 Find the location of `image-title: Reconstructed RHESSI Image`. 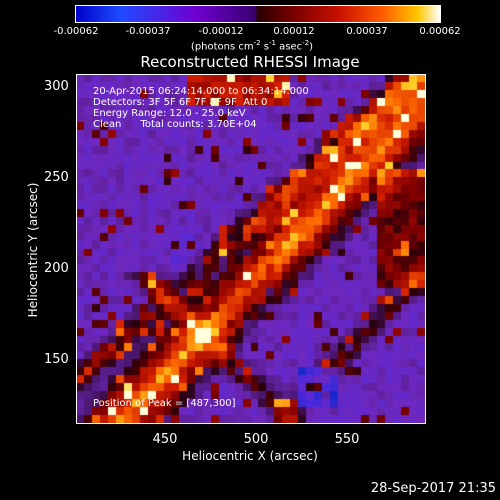

image-title: Reconstructed RHESSI Image is located at coordinates (250, 62).